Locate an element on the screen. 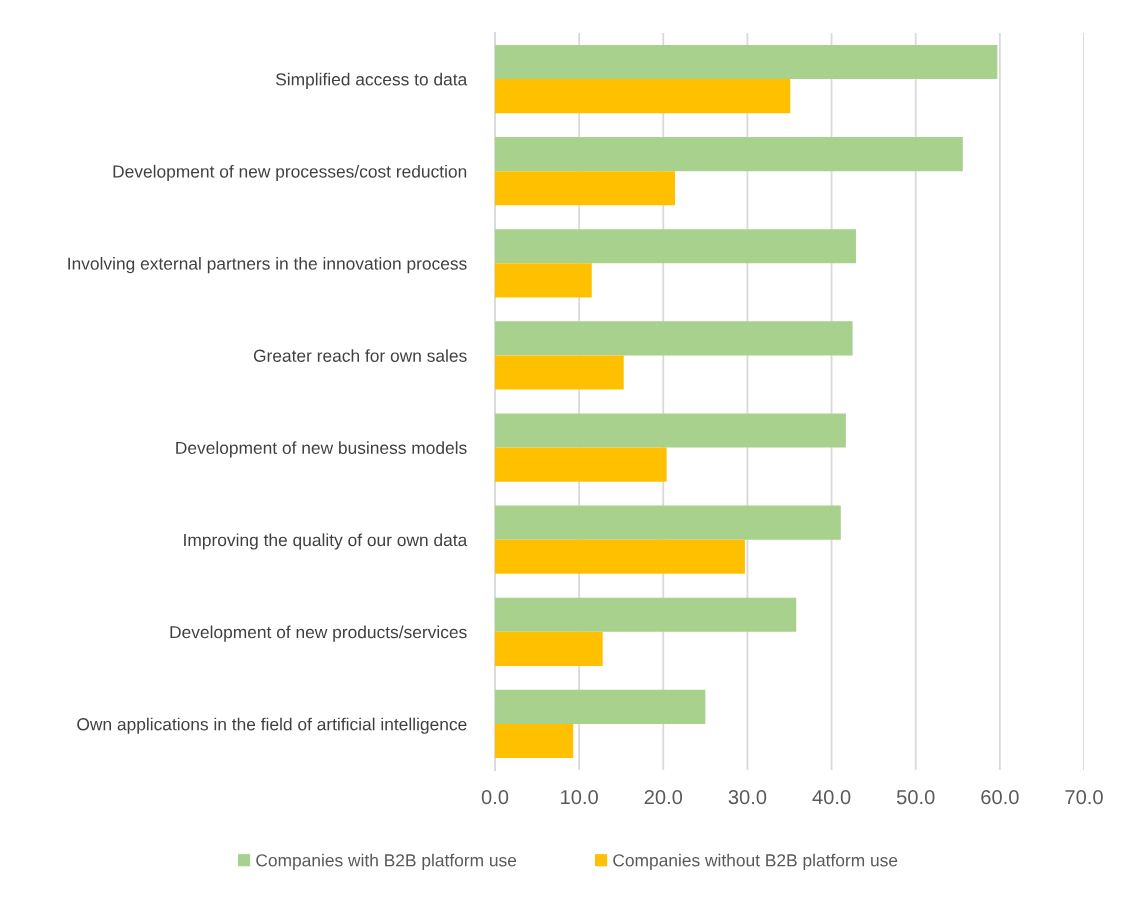 The width and height of the screenshot is (1136, 899). y-tick-label: Own applications in the field of artificial intelligence is located at coordinates (272, 725).